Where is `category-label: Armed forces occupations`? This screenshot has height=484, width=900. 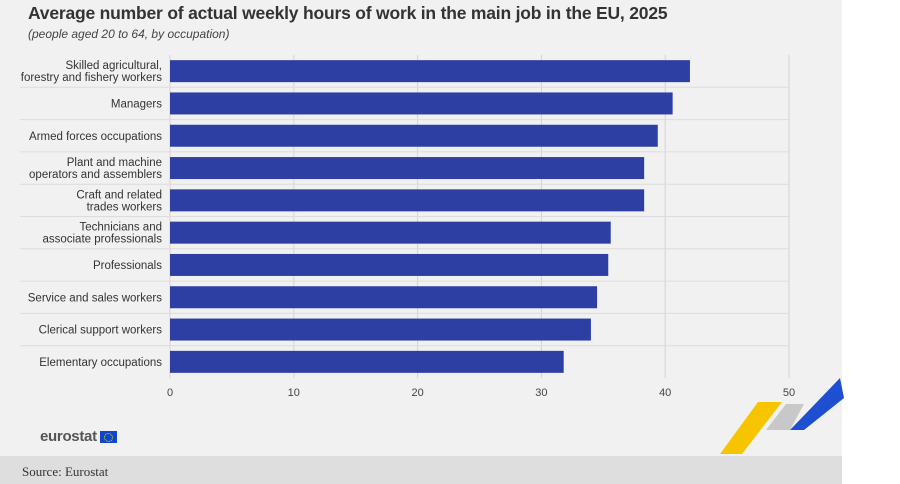 category-label: Armed forces occupations is located at coordinates (95, 137).